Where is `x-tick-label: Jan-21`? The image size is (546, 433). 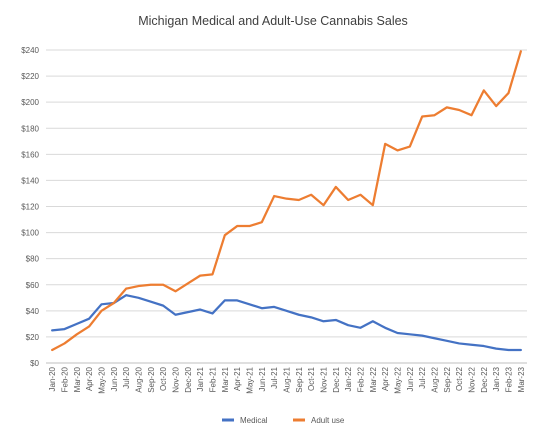
x-tick-label: Jan-21 is located at coordinates (200, 378).